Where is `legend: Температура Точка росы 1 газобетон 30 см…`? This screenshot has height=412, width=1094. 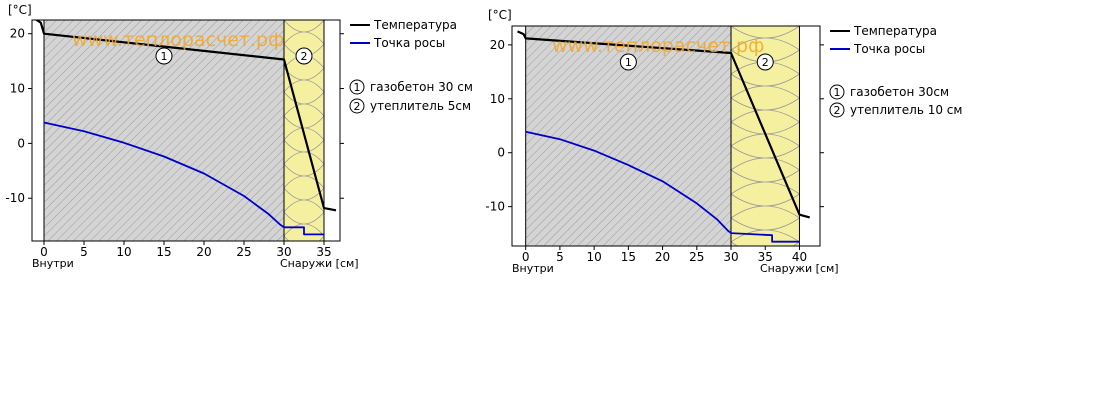 legend: Температура Точка росы 1 газобетон 30 см… is located at coordinates (411, 66).